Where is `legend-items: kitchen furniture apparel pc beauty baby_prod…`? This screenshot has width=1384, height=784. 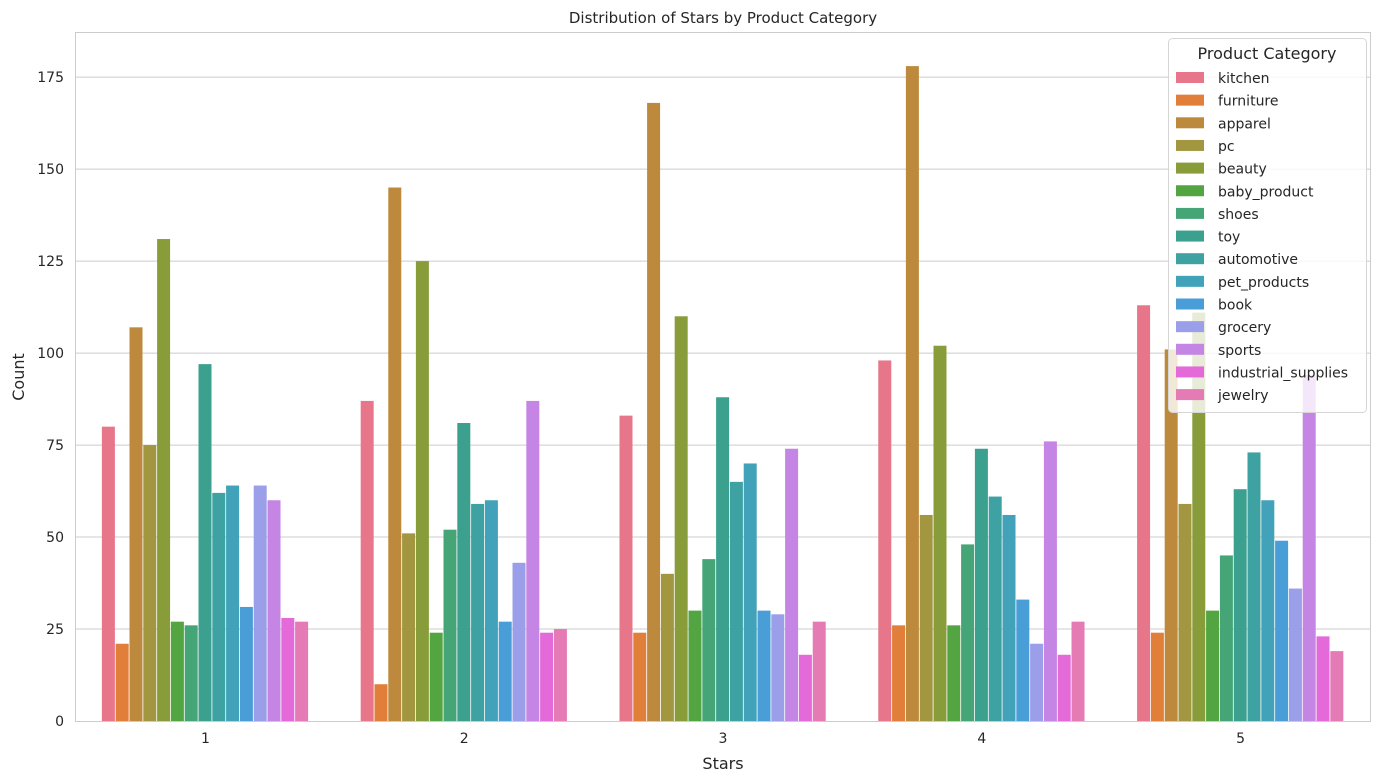
legend-items: kitchen furniture apparel pc beauty baby_prod… is located at coordinates (1262, 237).